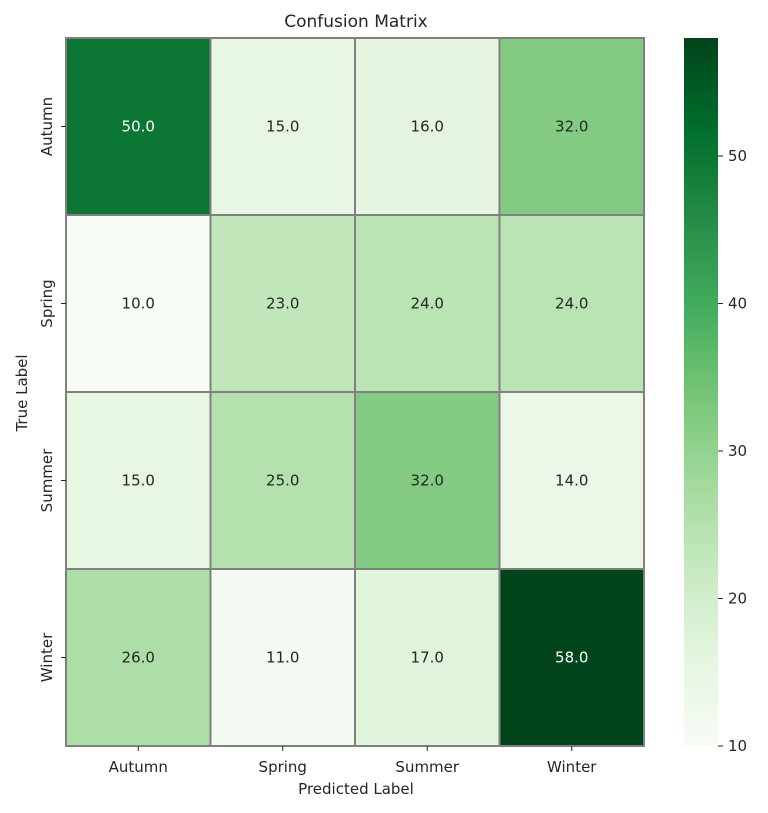 This screenshot has width=768, height=813. What do you see at coordinates (356, 789) in the screenshot?
I see `x-axis-label: Predicted Label` at bounding box center [356, 789].